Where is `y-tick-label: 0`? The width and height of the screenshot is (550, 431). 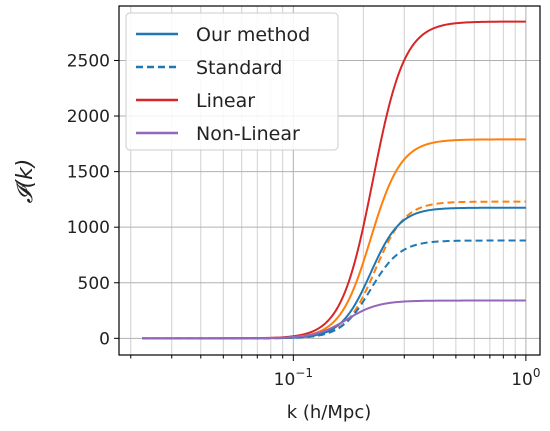 y-tick-label: 0 is located at coordinates (104, 339).